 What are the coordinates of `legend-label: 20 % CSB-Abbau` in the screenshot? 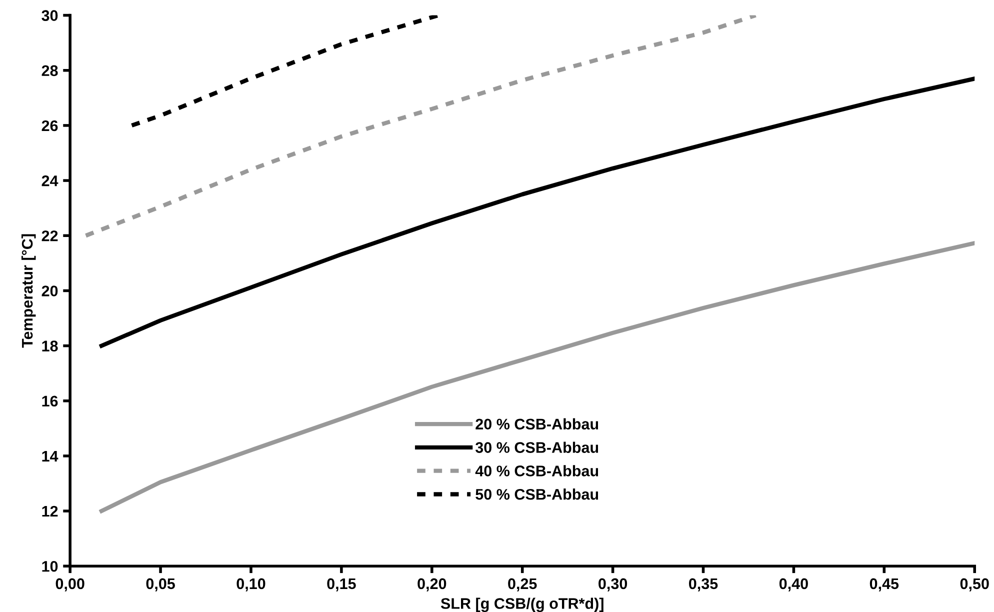 It's located at (537, 424).